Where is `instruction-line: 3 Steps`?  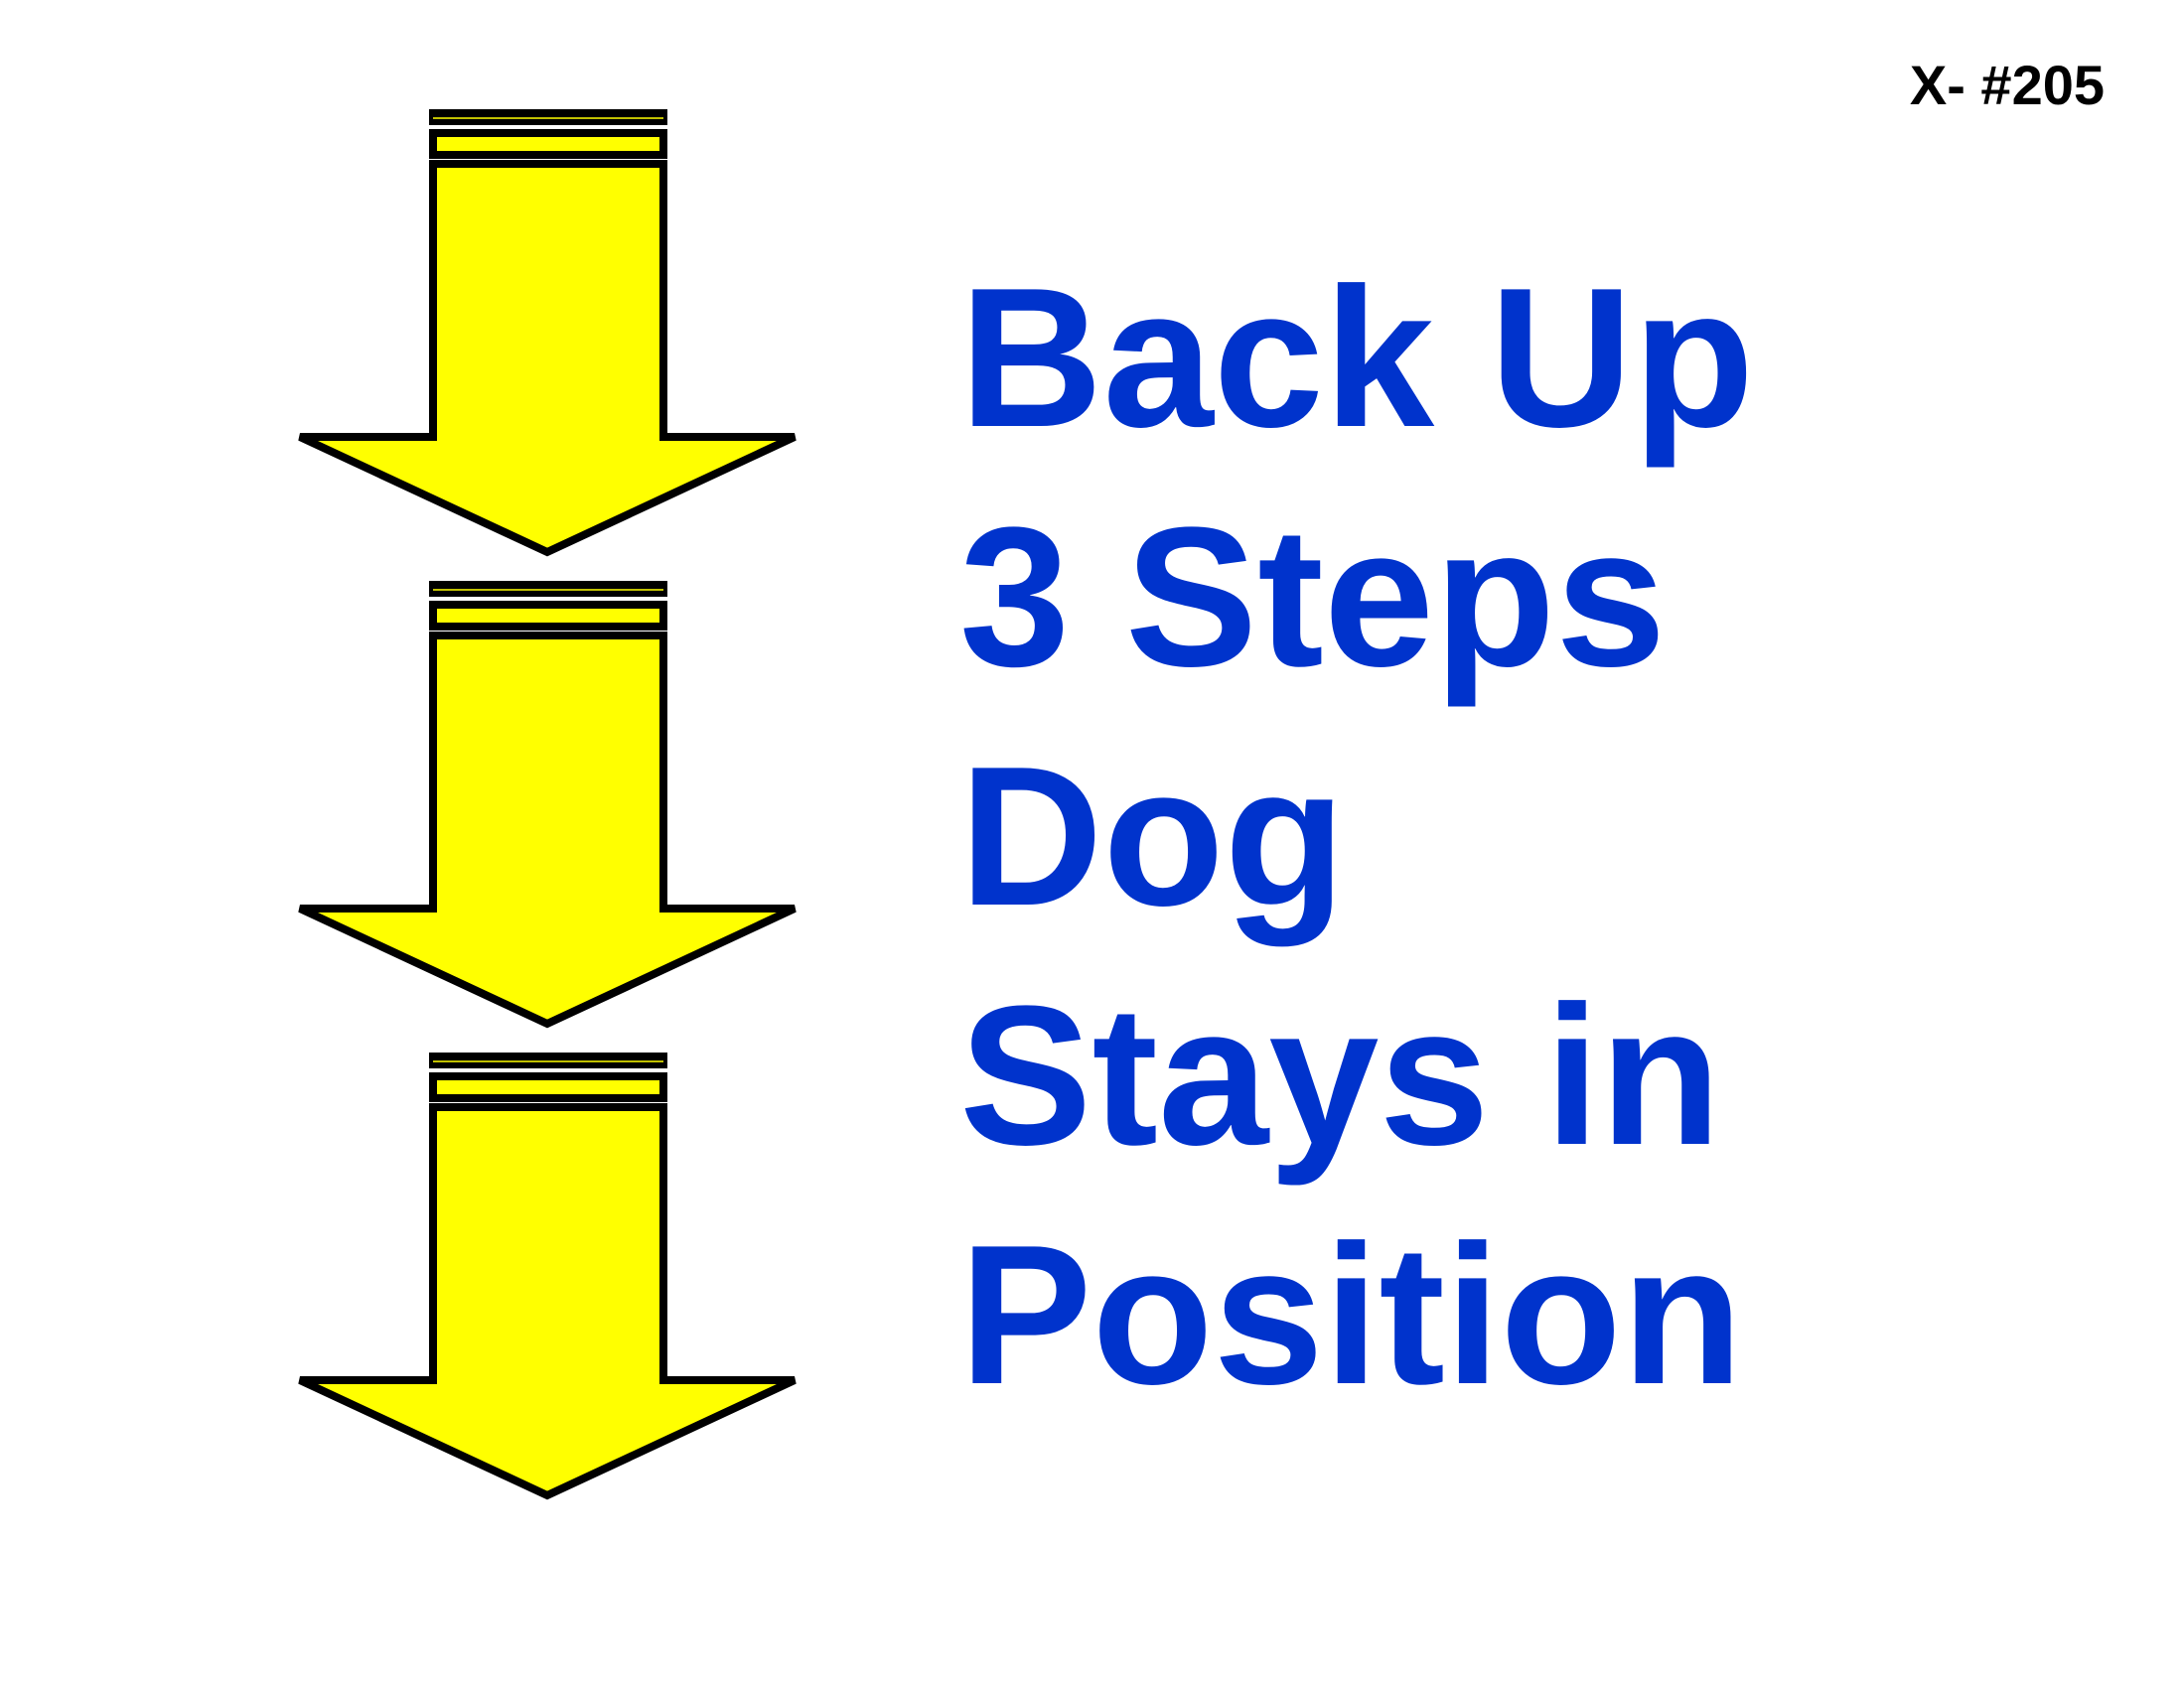
instruction-line: 3 Steps is located at coordinates (1313, 597).